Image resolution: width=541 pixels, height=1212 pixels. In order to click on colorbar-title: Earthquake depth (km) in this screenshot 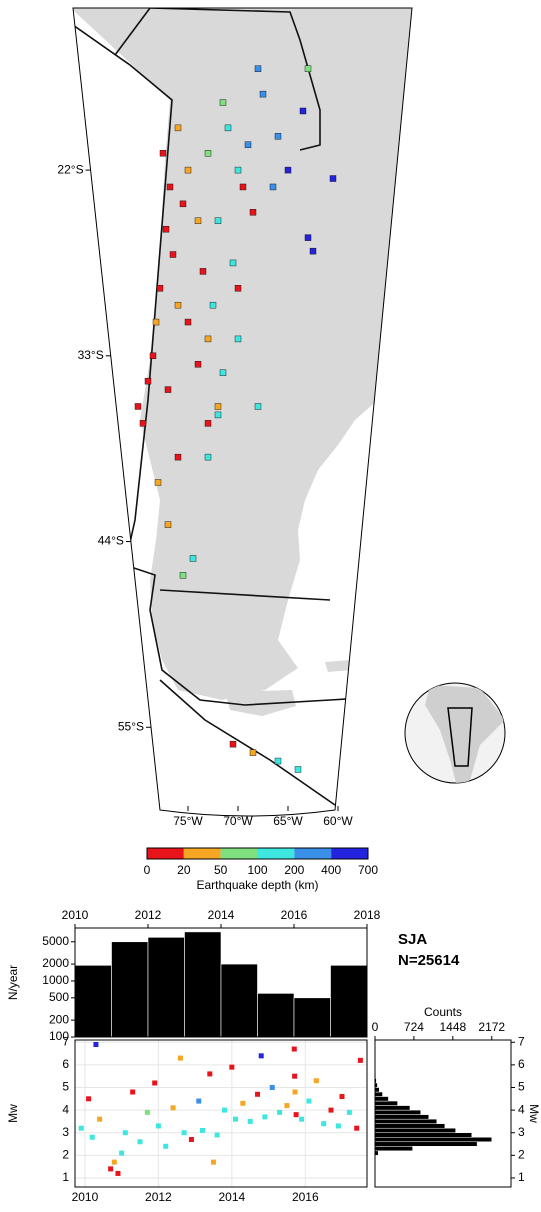, I will do `click(257, 885)`.